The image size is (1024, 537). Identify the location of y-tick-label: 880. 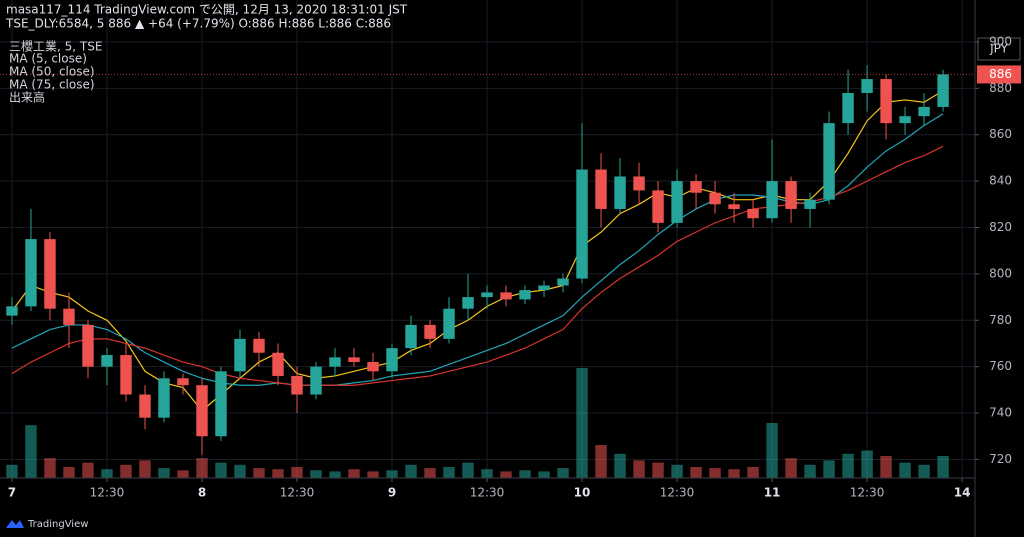
(1000, 88).